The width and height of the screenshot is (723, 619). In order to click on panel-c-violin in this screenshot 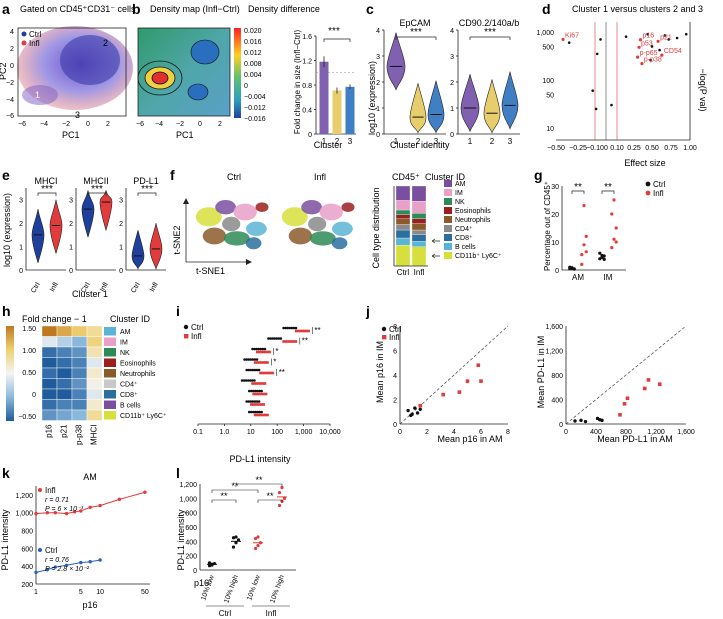, I will do `click(470, 103)`.